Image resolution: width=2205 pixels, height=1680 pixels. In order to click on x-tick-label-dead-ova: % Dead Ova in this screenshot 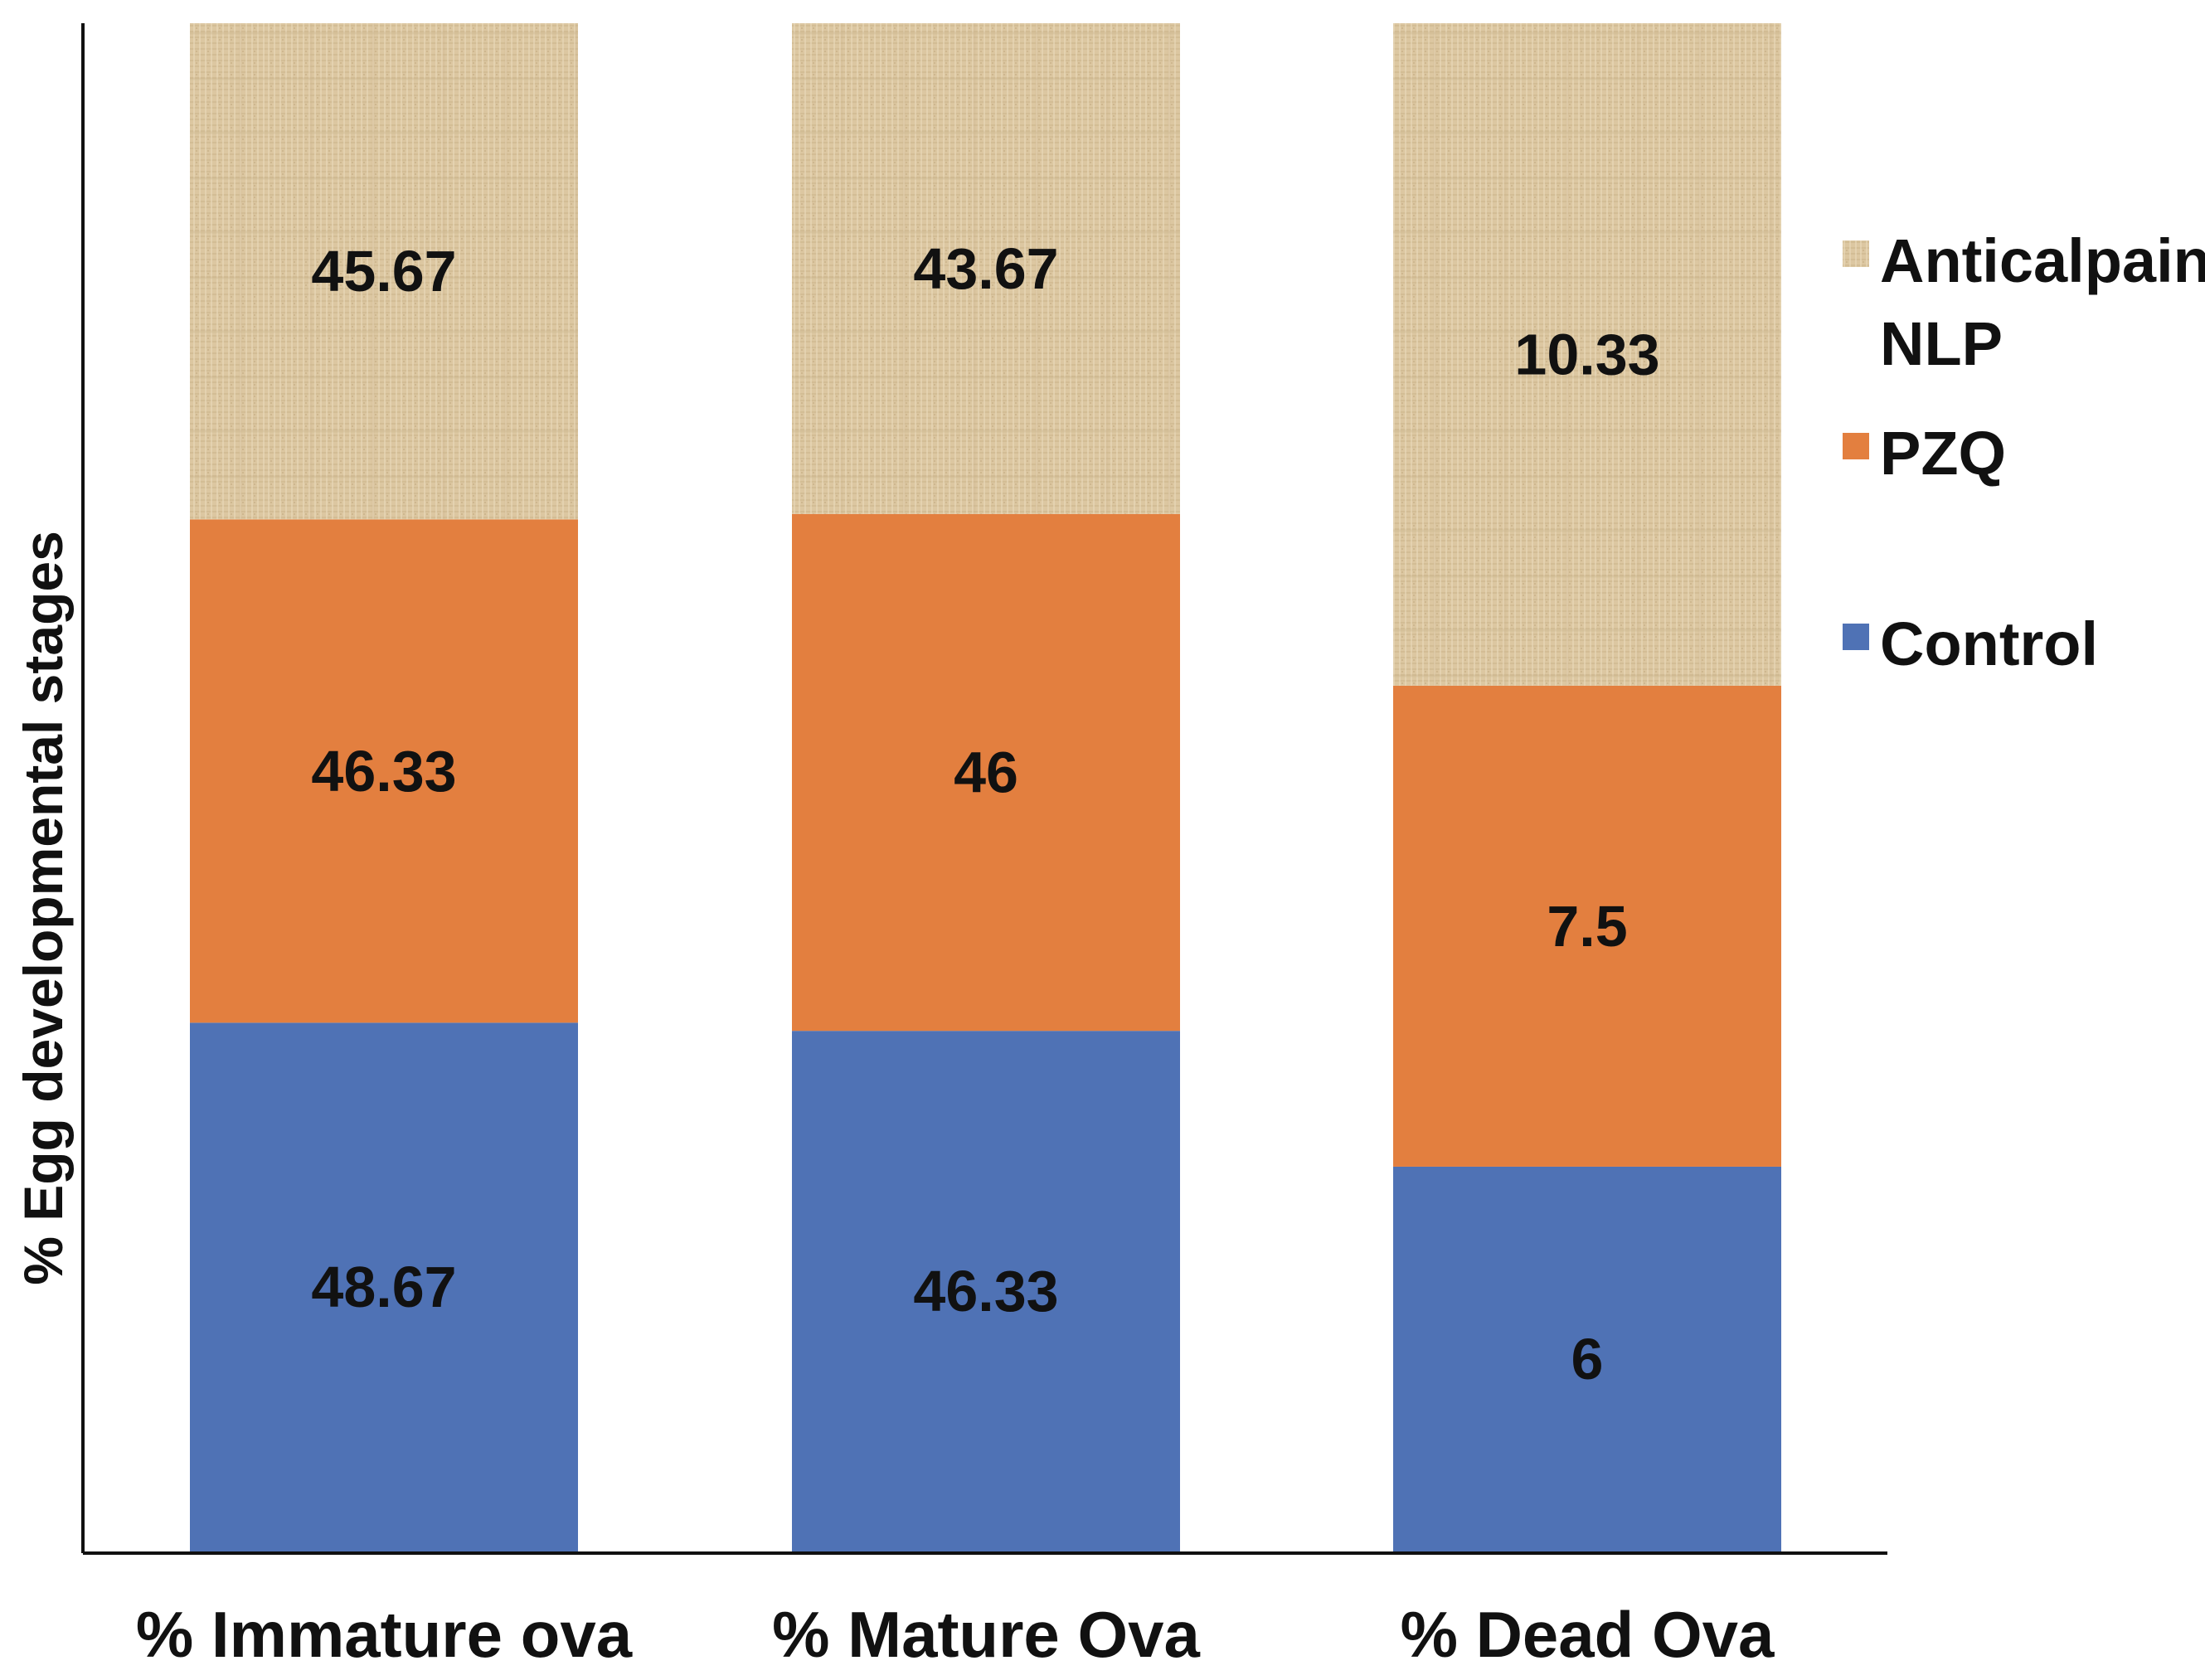, I will do `click(1588, 1634)`.